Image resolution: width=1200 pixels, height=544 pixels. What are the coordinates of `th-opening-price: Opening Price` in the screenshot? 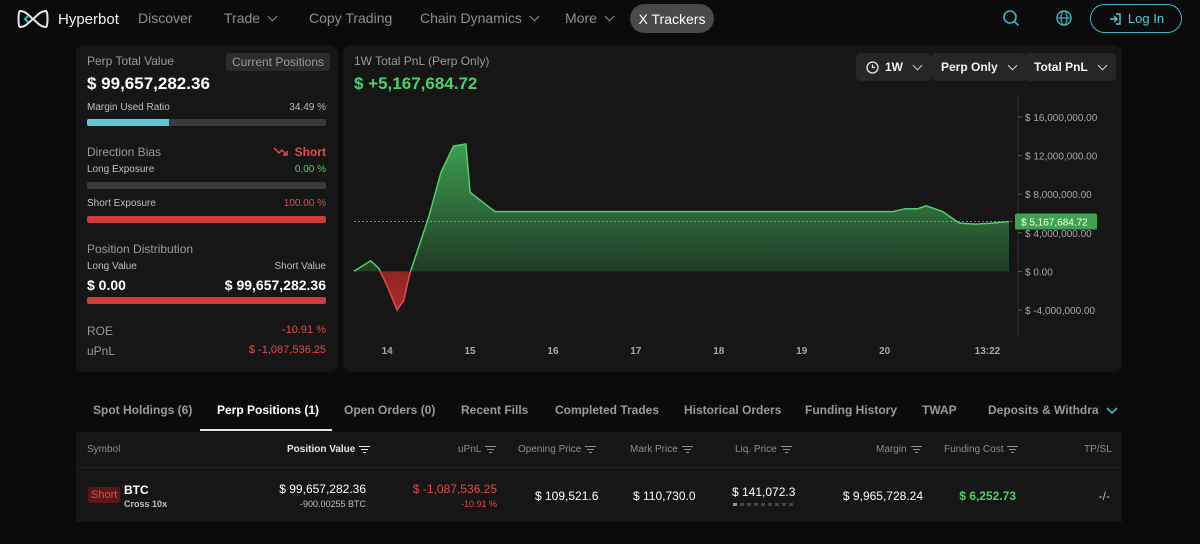 It's located at (557, 449).